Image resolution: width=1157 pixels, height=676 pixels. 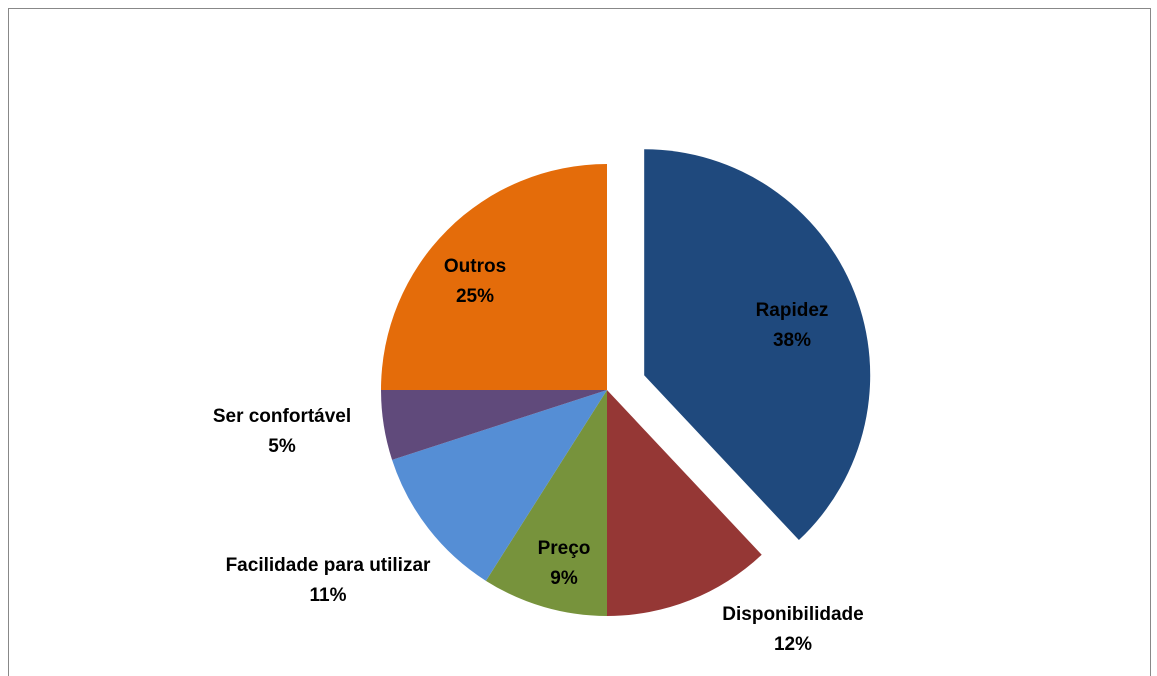 I want to click on slice-name: Facilidade para utilizar, so click(x=328, y=565).